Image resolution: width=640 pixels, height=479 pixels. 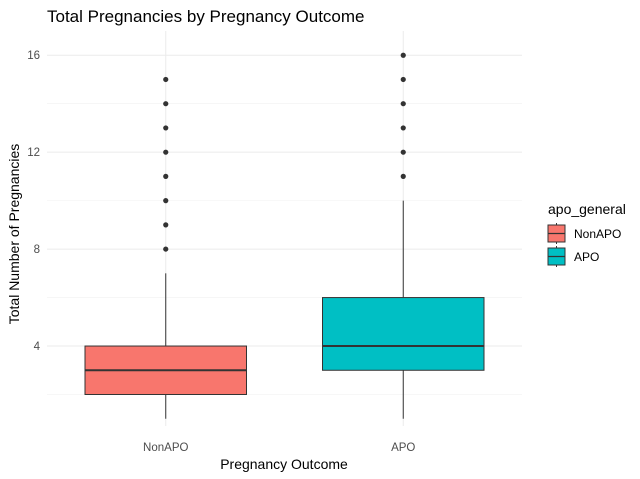 I want to click on x-tick-label: NonAPO, so click(x=165, y=448).